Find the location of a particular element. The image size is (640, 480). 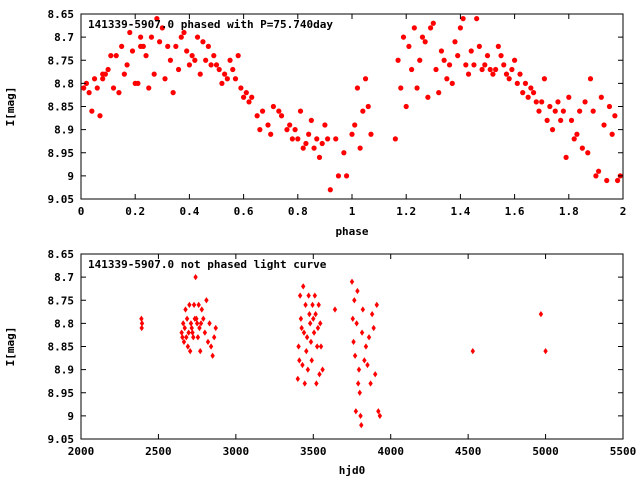

y-tick-label: 8.85 is located at coordinates (61, 347).